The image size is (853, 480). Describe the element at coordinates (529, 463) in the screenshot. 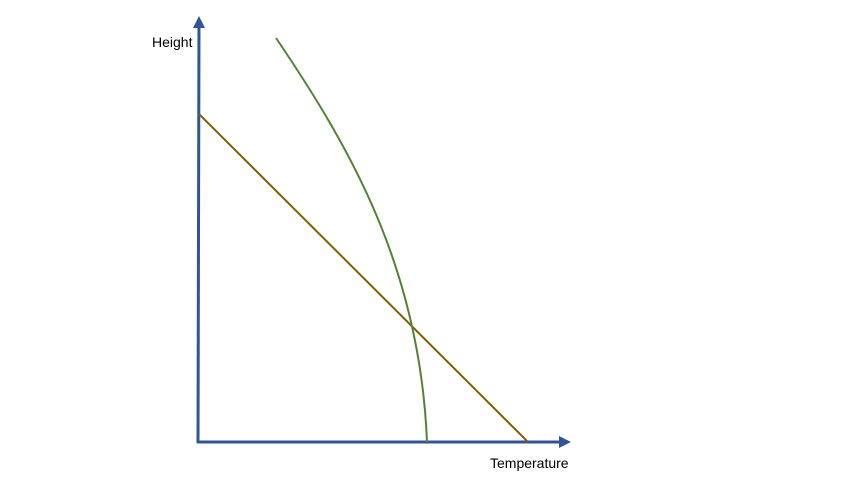

I see `x-axis-label: Temperature` at that location.